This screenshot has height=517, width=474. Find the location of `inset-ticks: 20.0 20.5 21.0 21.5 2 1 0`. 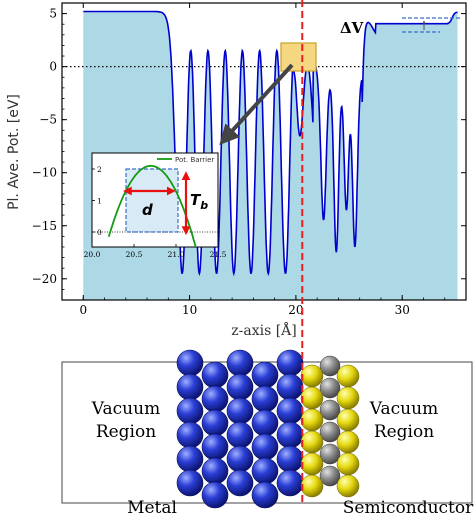

inset-ticks: 20.0 20.5 21.0 21.5 2 1 0 is located at coordinates (155, 212).